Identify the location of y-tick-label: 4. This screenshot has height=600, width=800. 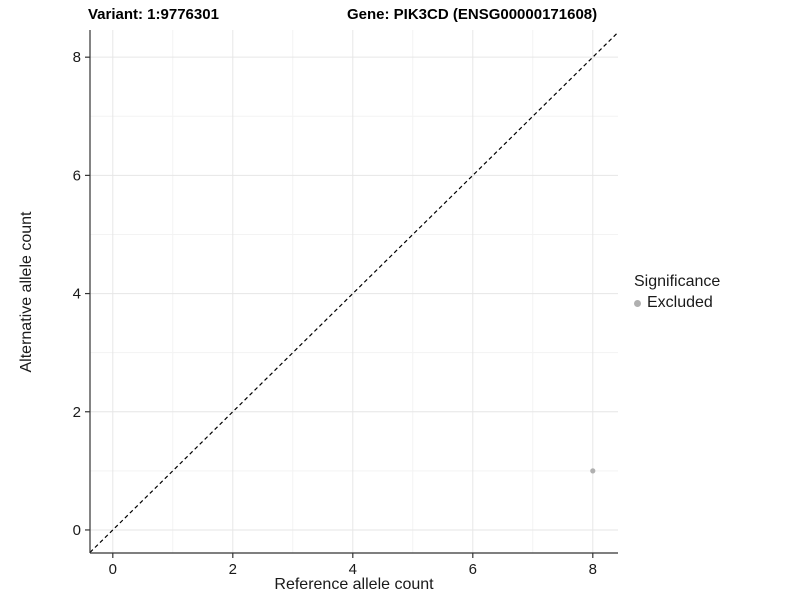
(77, 294).